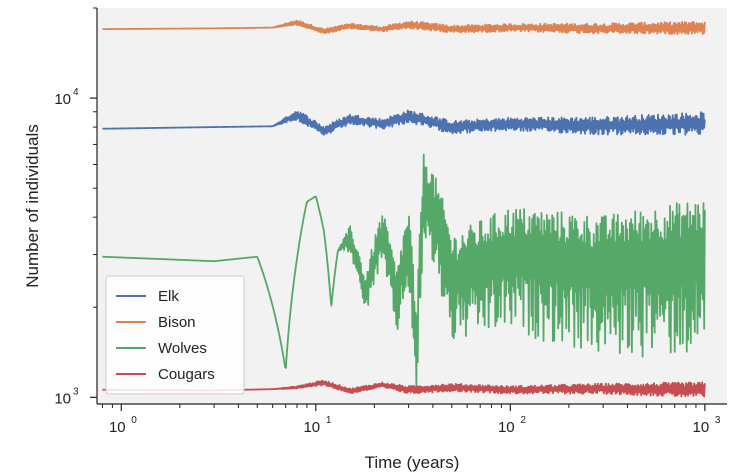  What do you see at coordinates (404, 122) in the screenshot?
I see `series-line-elk` at bounding box center [404, 122].